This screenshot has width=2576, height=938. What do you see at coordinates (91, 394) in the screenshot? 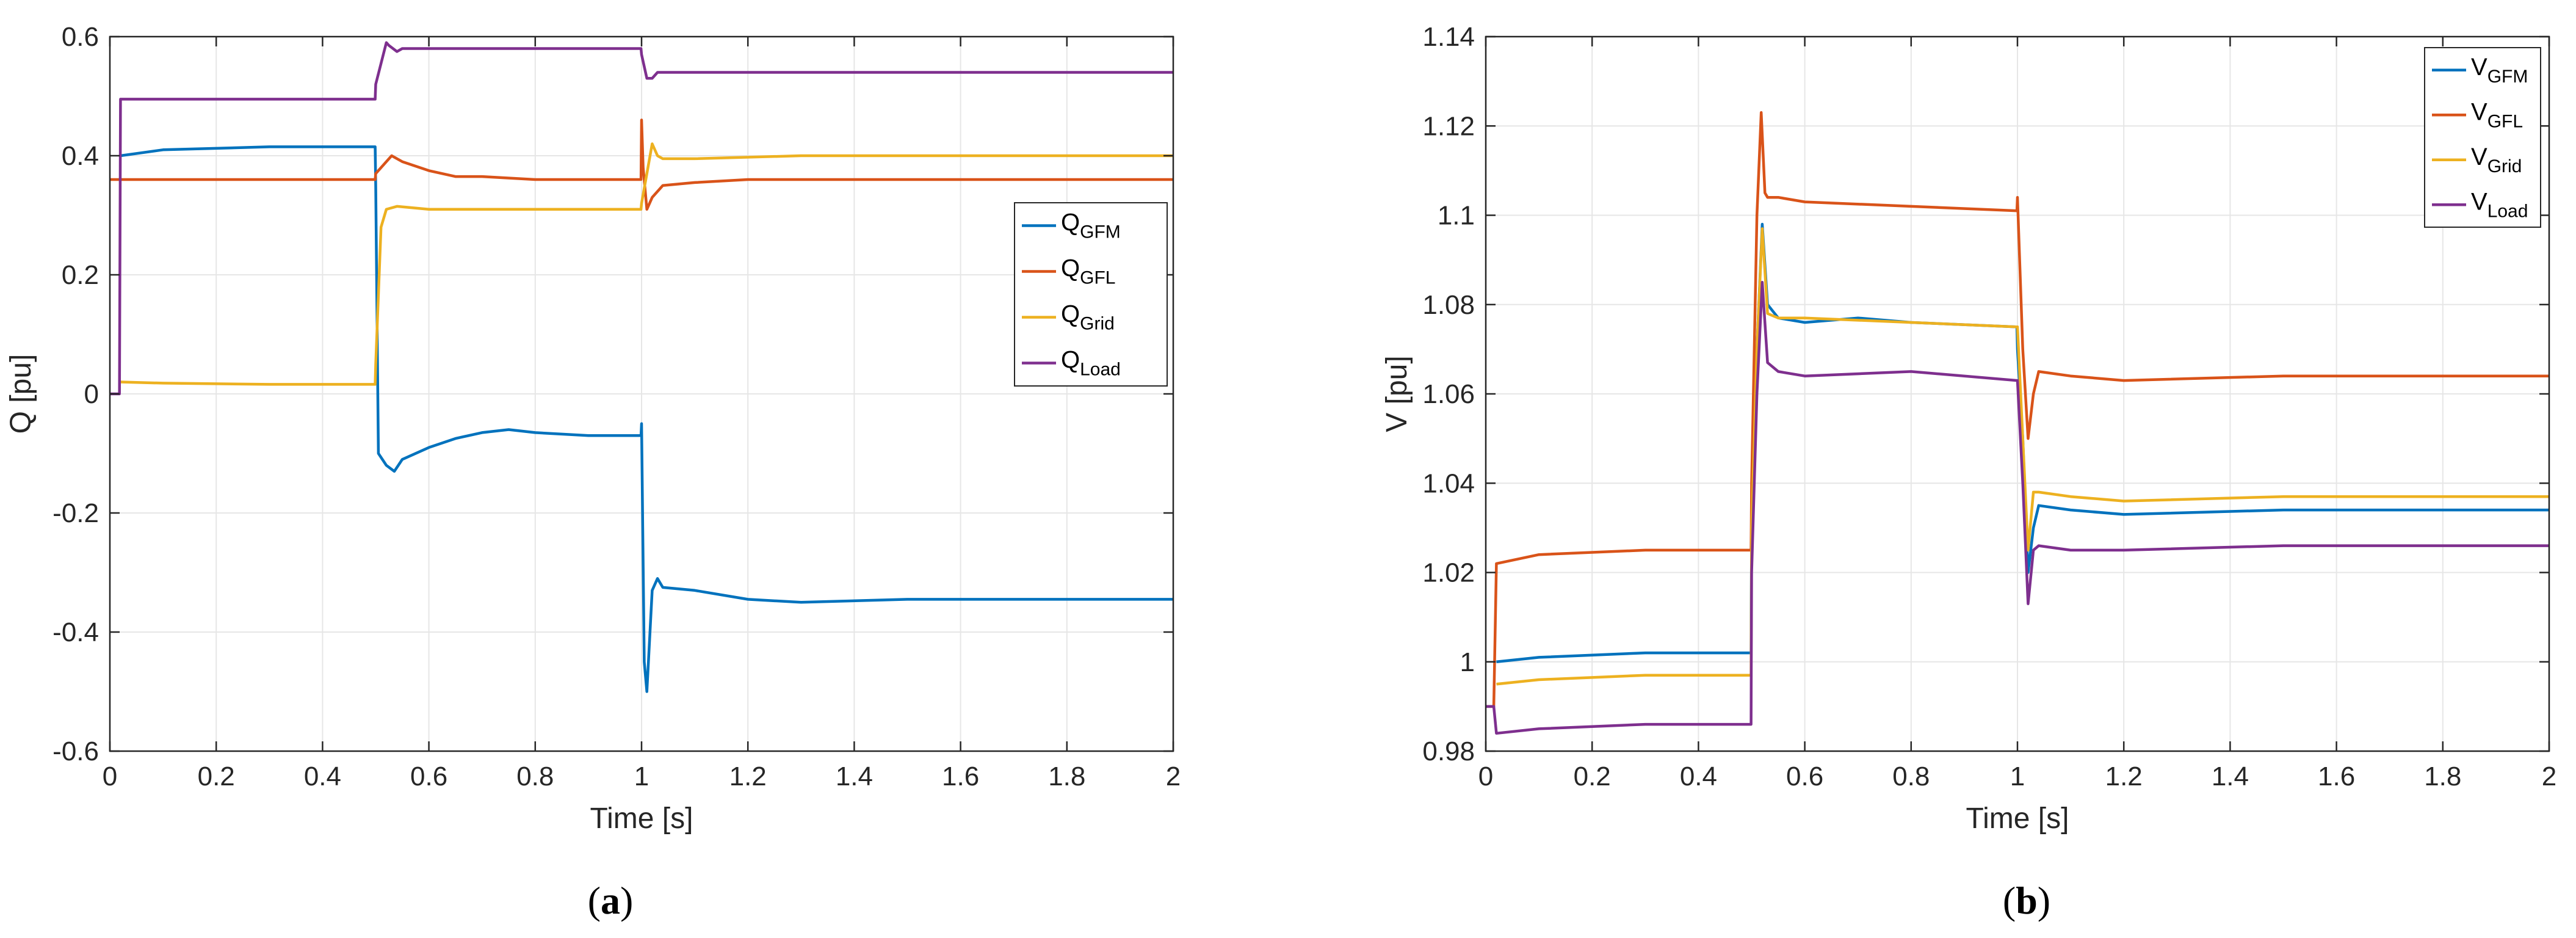
I see `y-tick-label: 0` at bounding box center [91, 394].